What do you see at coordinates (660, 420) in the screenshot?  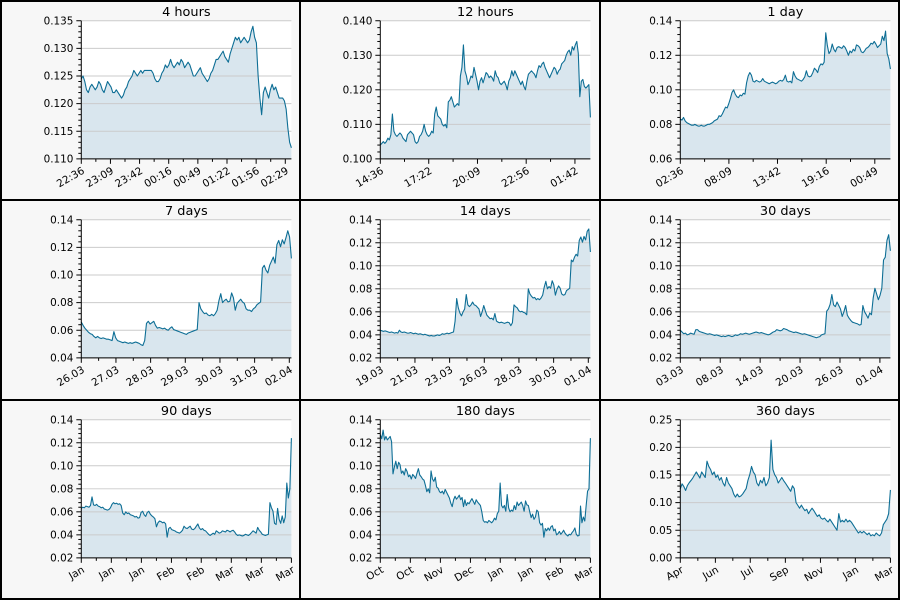 I see `y-axis-label: 0.25` at bounding box center [660, 420].